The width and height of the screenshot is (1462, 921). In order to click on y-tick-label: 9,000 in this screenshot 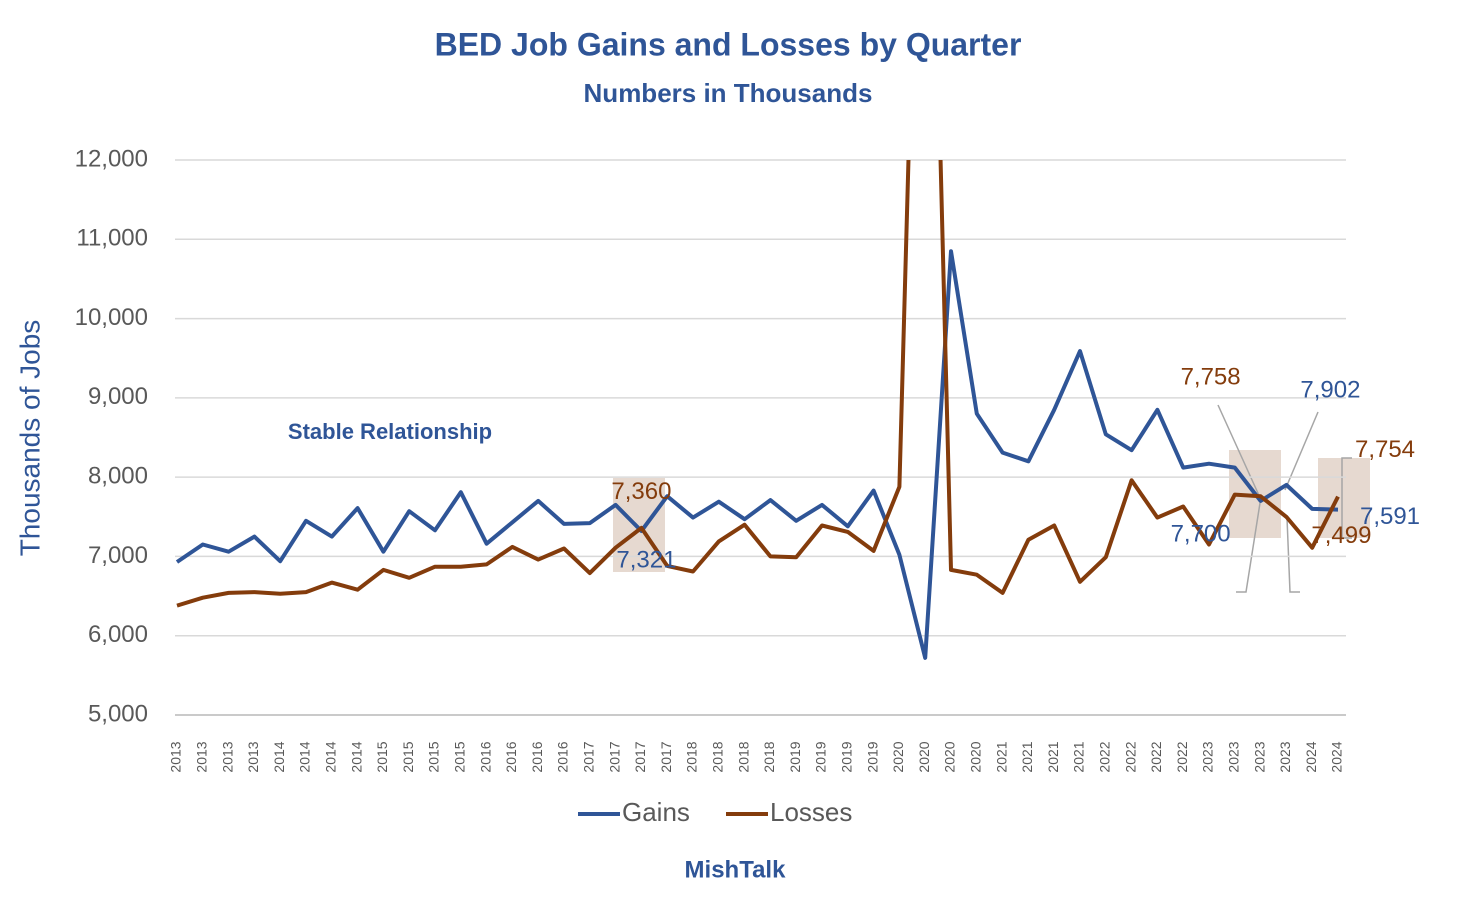, I will do `click(118, 396)`.